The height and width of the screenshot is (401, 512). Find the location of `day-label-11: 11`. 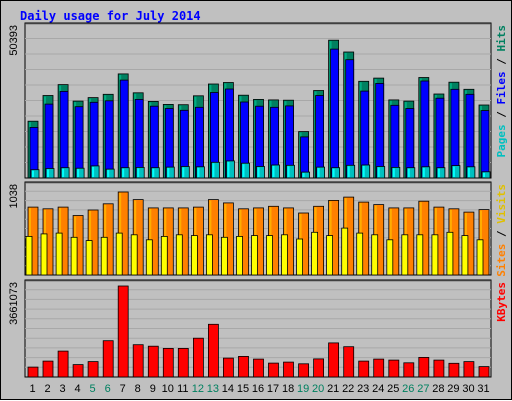

day-label-11: 11 is located at coordinates (182, 389).